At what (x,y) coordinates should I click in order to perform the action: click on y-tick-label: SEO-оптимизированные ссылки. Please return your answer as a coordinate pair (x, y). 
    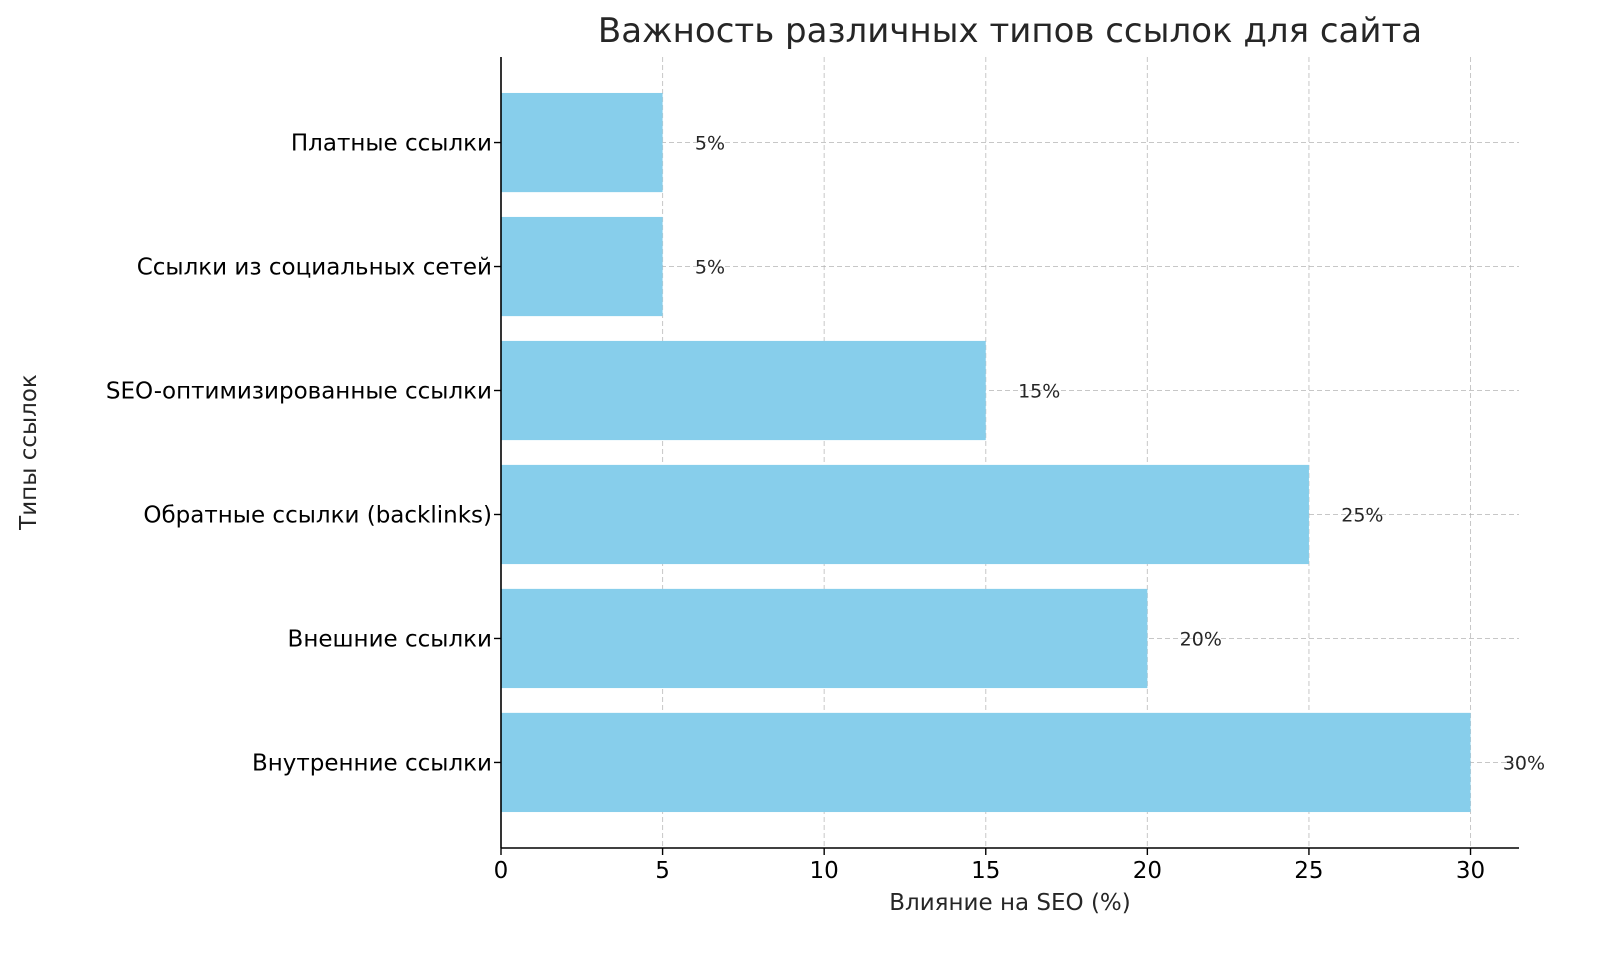
    Looking at the image, I should click on (299, 392).